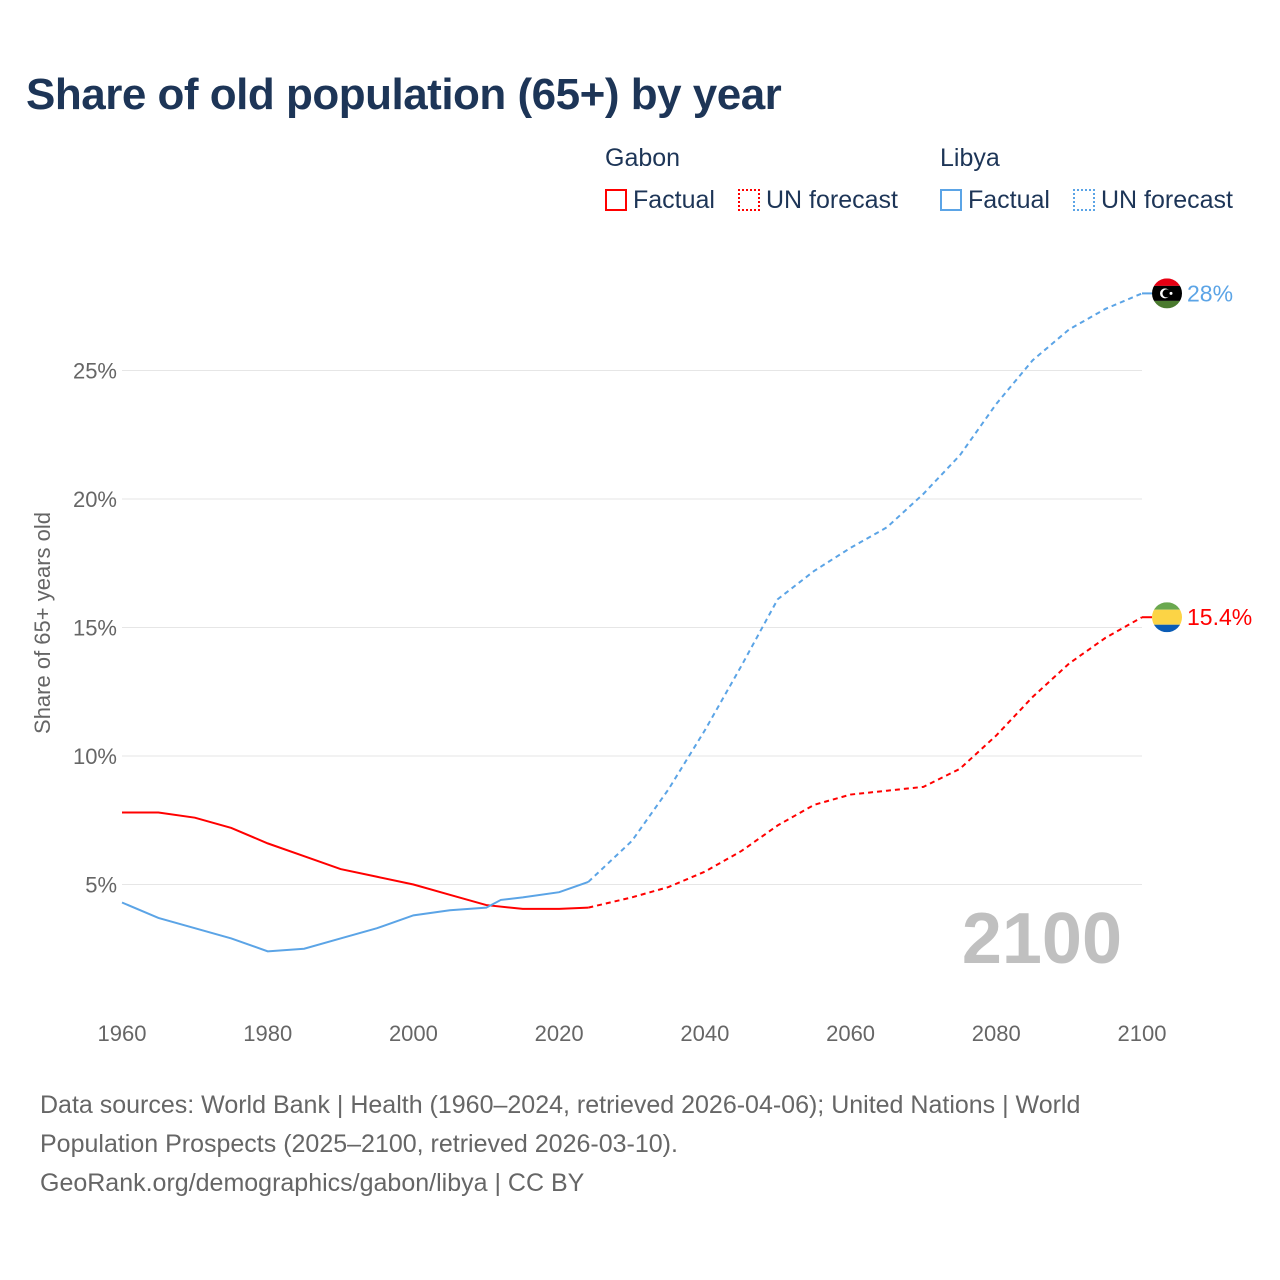  Describe the element at coordinates (865, 762) in the screenshot. I see `series-gabon-forecast` at that location.